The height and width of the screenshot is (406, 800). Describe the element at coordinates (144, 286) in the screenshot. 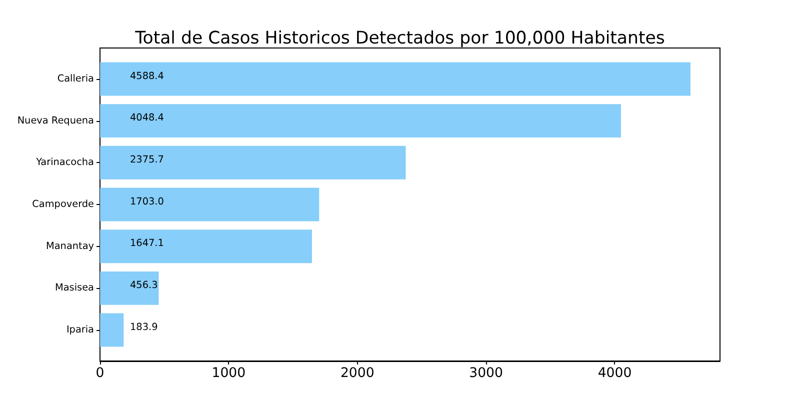

I see `data-label: 456.3` at that location.